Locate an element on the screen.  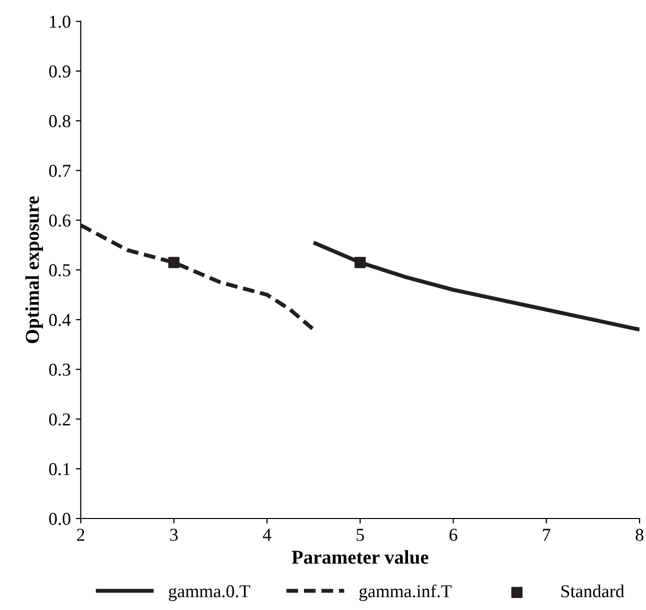
y-tick-label: 0.4 is located at coordinates (60, 320).